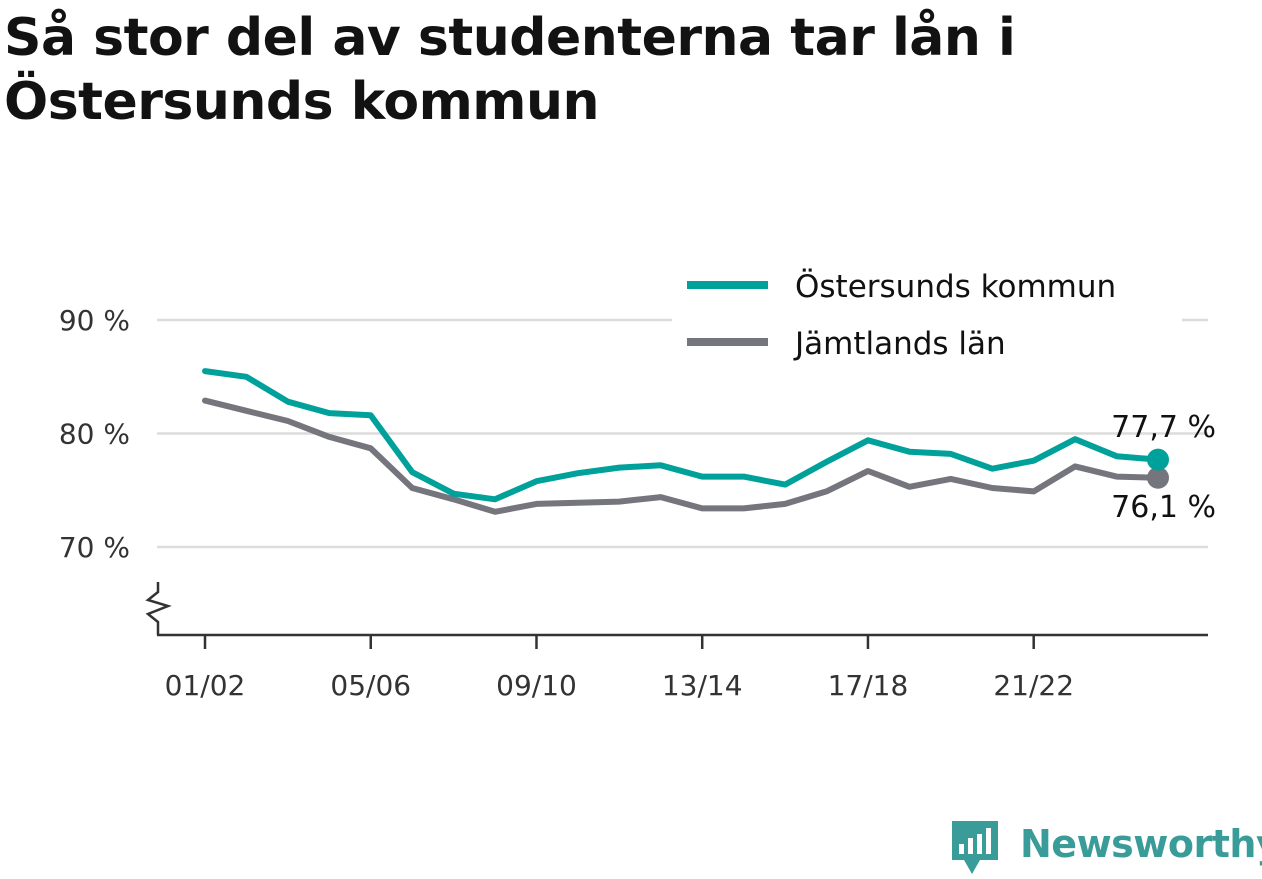 This screenshot has height=879, width=1262. Describe the element at coordinates (205, 685) in the screenshot. I see `x-tick-label: 01/02` at that location.